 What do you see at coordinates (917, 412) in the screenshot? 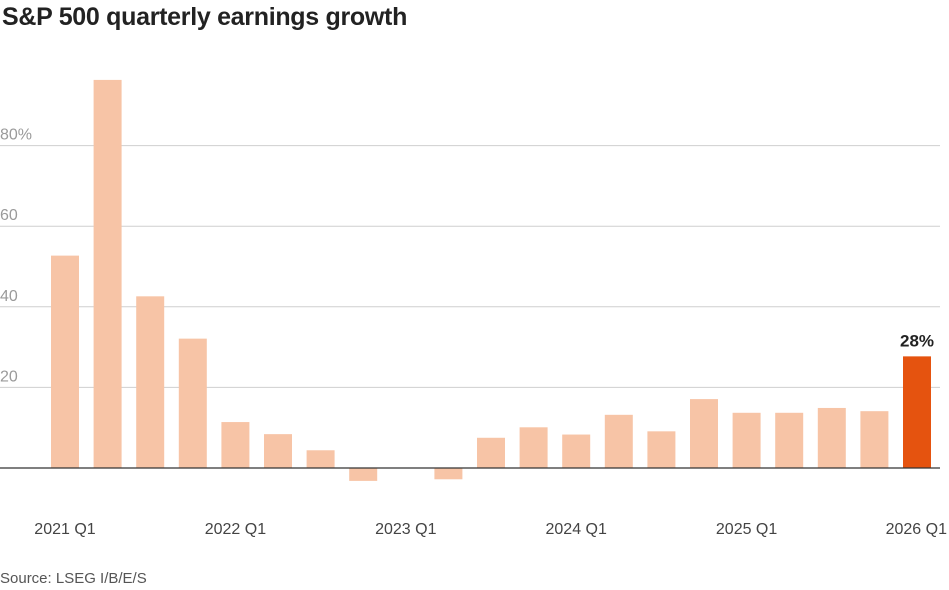
I see `bar-2026-q1` at bounding box center [917, 412].